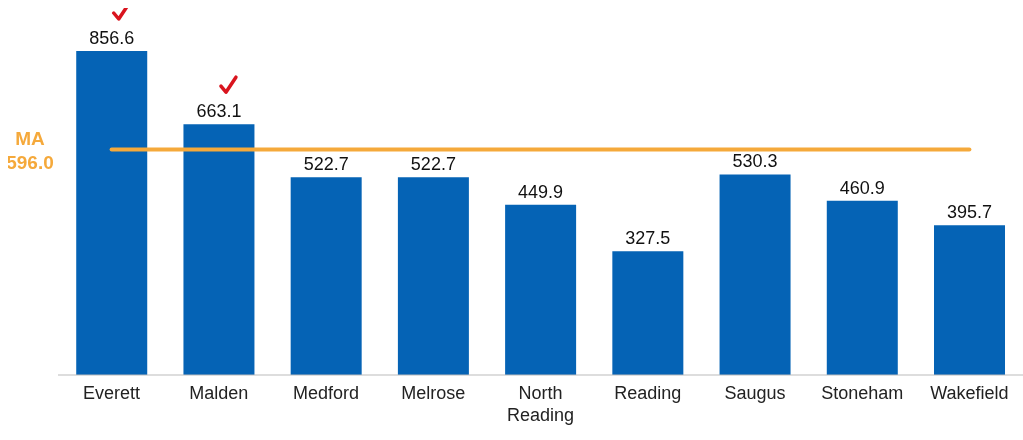  I want to click on data-label: 460.9, so click(862, 187).